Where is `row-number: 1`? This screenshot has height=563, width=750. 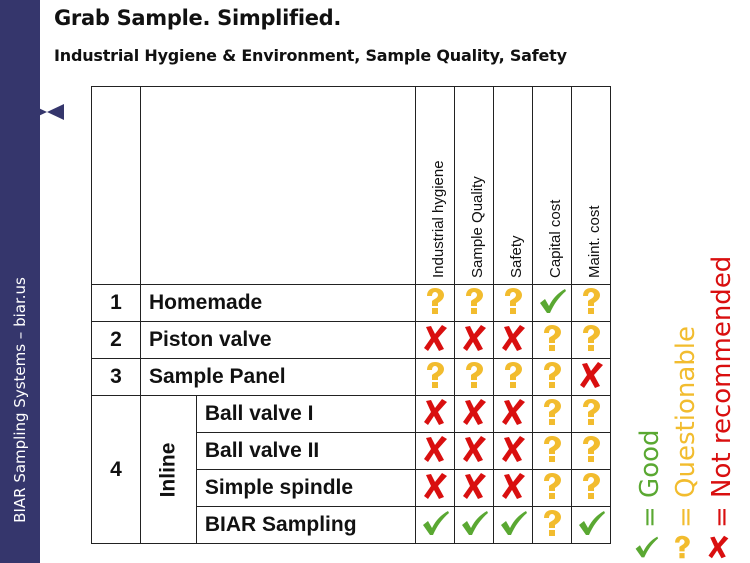
row-number: 1 is located at coordinates (116, 303).